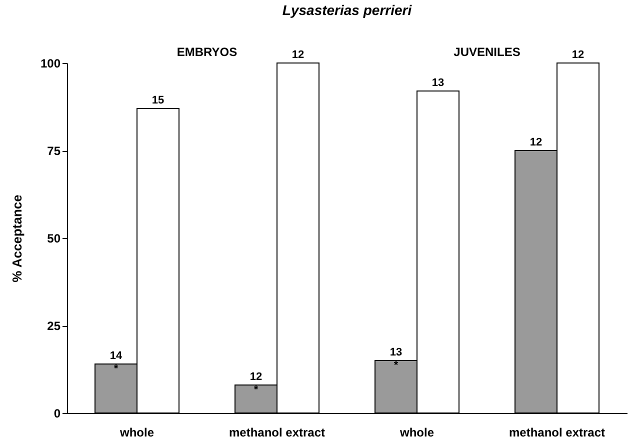 The width and height of the screenshot is (637, 441). Describe the element at coordinates (16, 238) in the screenshot. I see `y-axis-title: % Acceptance` at that location.